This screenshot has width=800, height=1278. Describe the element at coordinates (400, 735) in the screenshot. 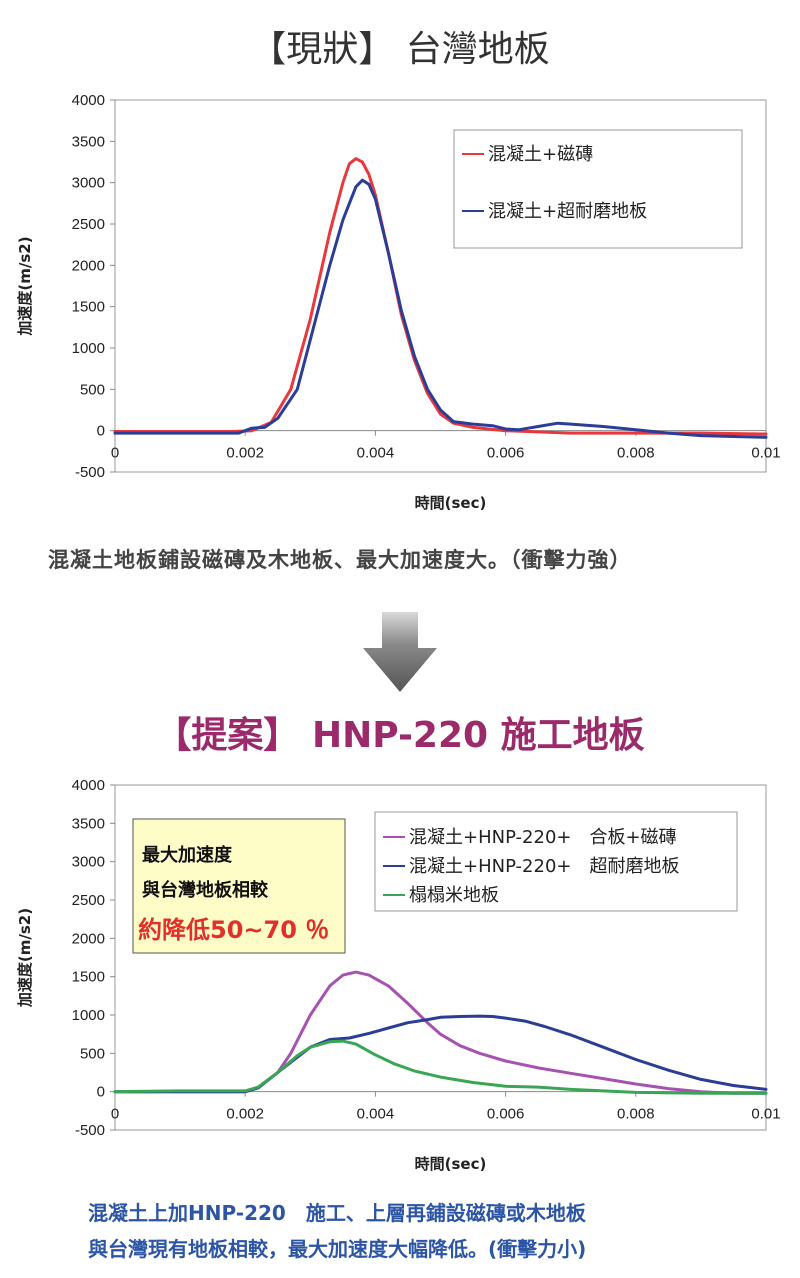

I see `bottom-title: 【提案】 HNP-220 施工地板` at that location.